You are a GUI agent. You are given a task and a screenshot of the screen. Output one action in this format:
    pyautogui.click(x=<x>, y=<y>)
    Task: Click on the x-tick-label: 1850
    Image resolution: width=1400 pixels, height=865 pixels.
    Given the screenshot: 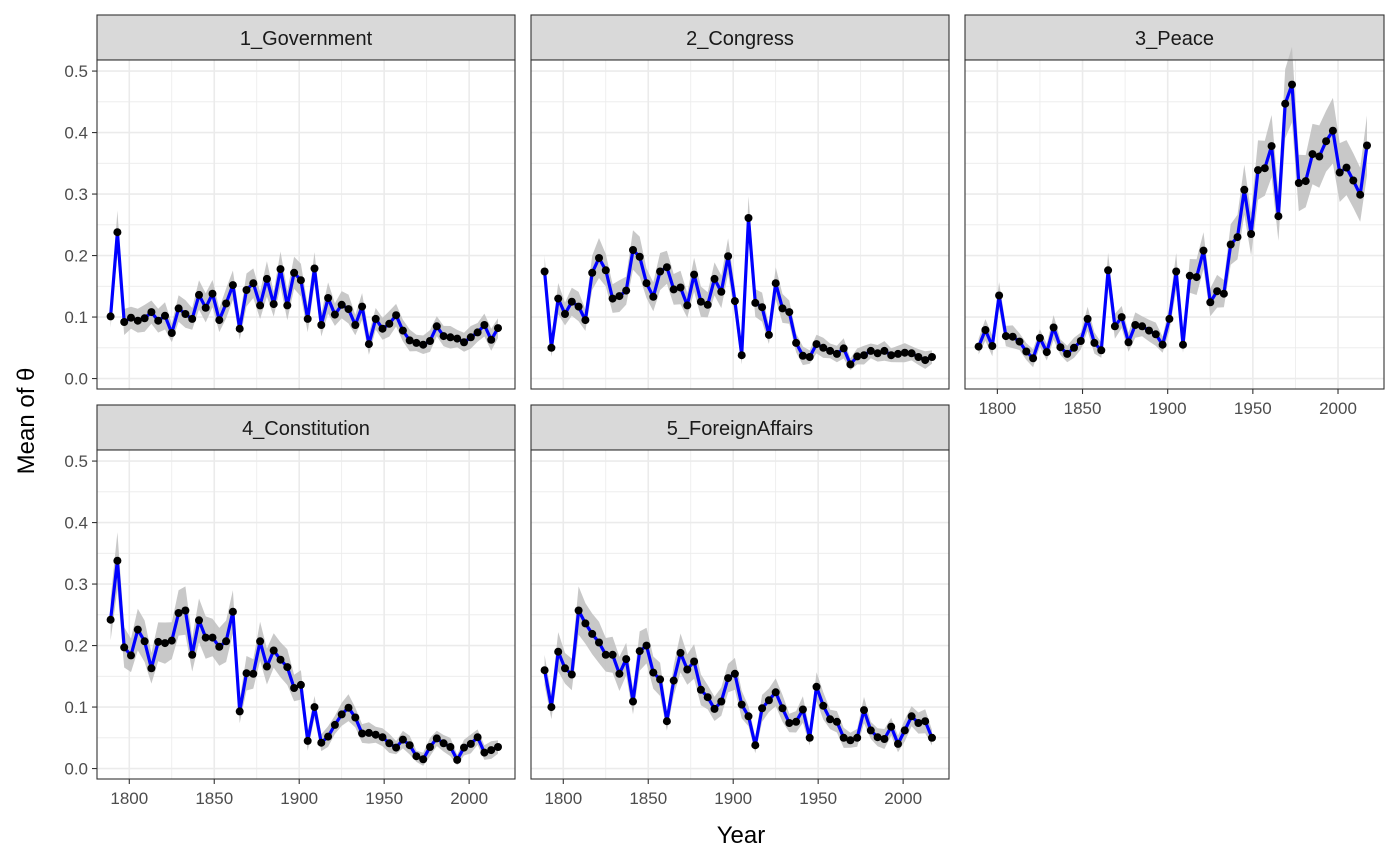 What is the action you would take?
    pyautogui.click(x=648, y=798)
    